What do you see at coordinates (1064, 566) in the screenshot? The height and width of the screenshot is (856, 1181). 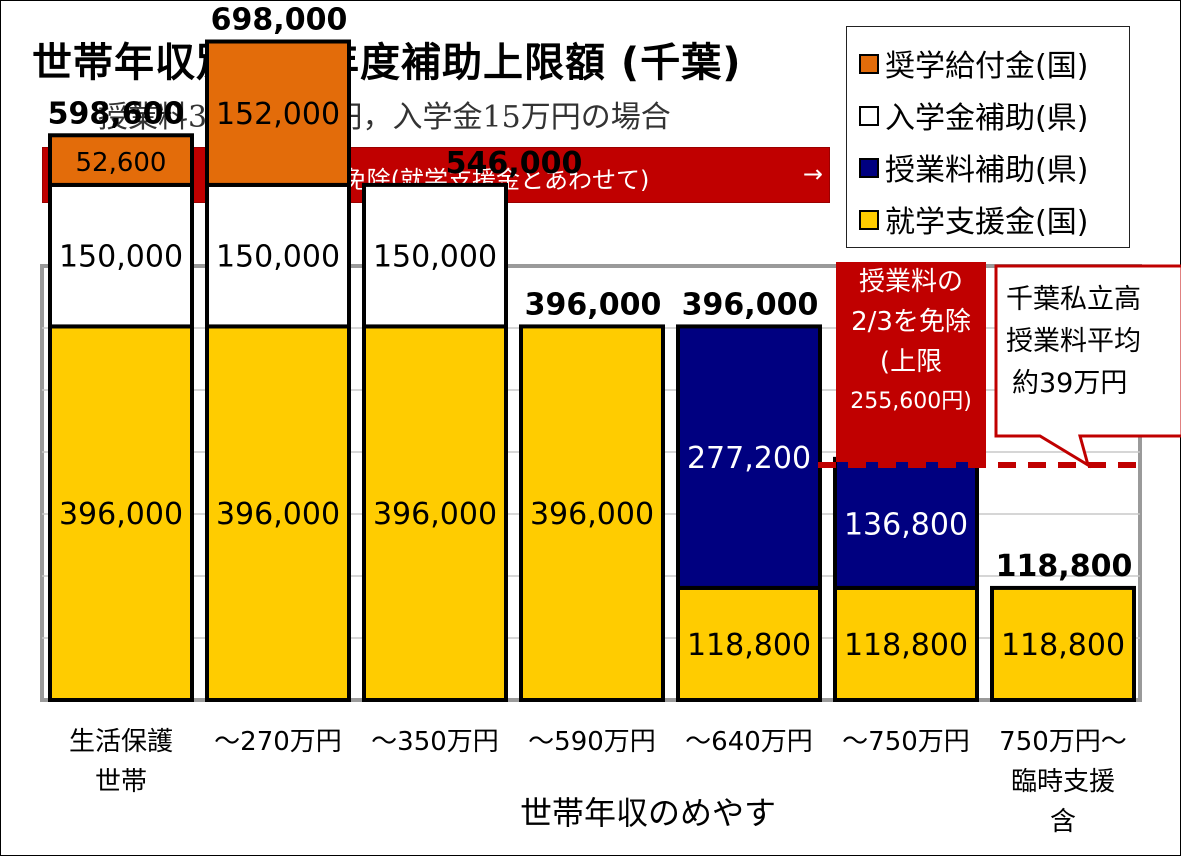 I see `total-label: 118,800` at bounding box center [1064, 566].